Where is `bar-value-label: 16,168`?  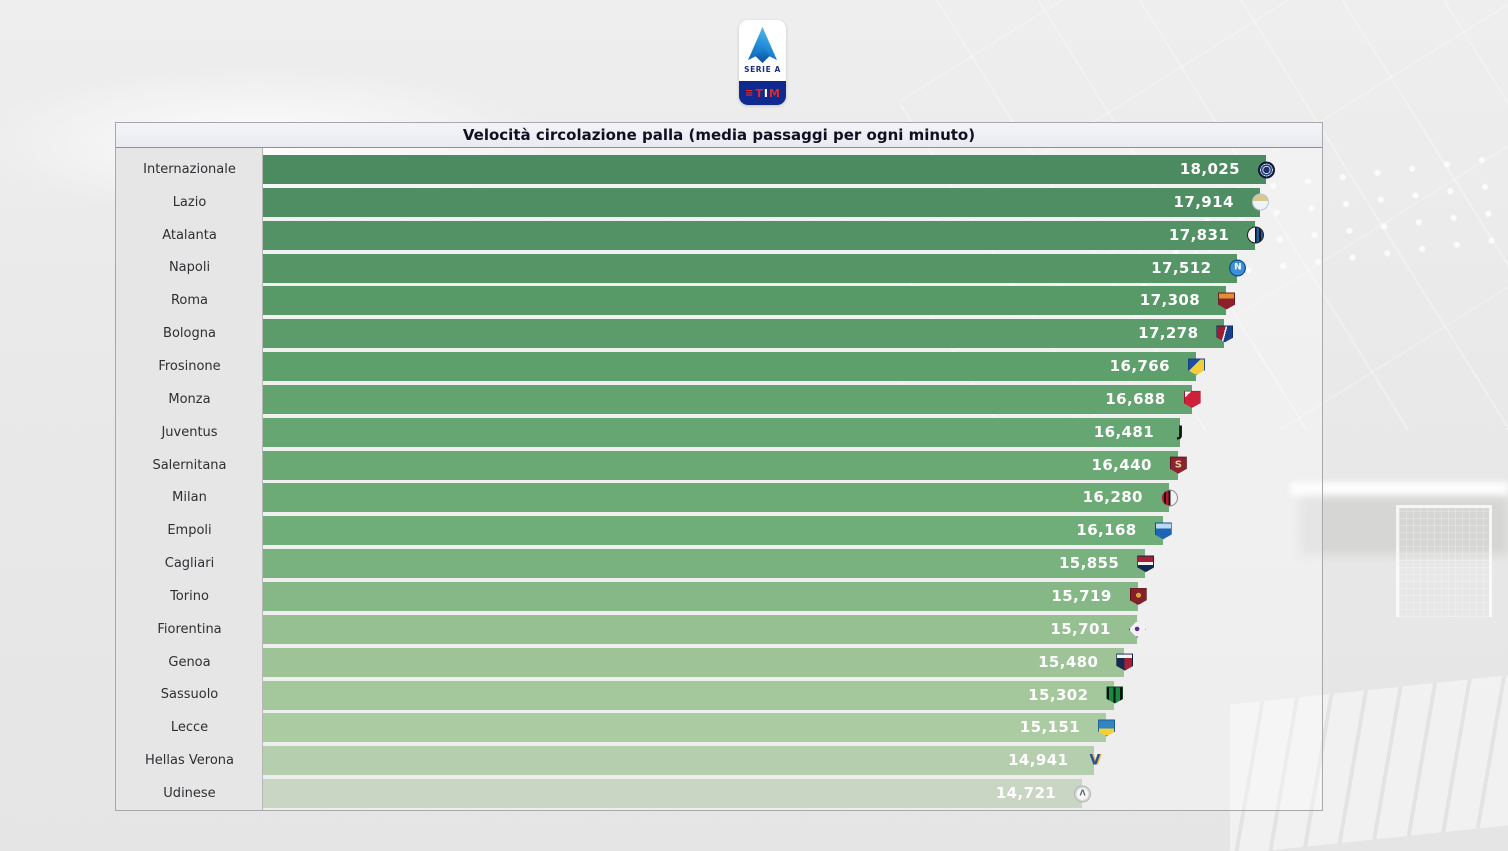
bar-value-label: 16,168 is located at coordinates (1106, 530).